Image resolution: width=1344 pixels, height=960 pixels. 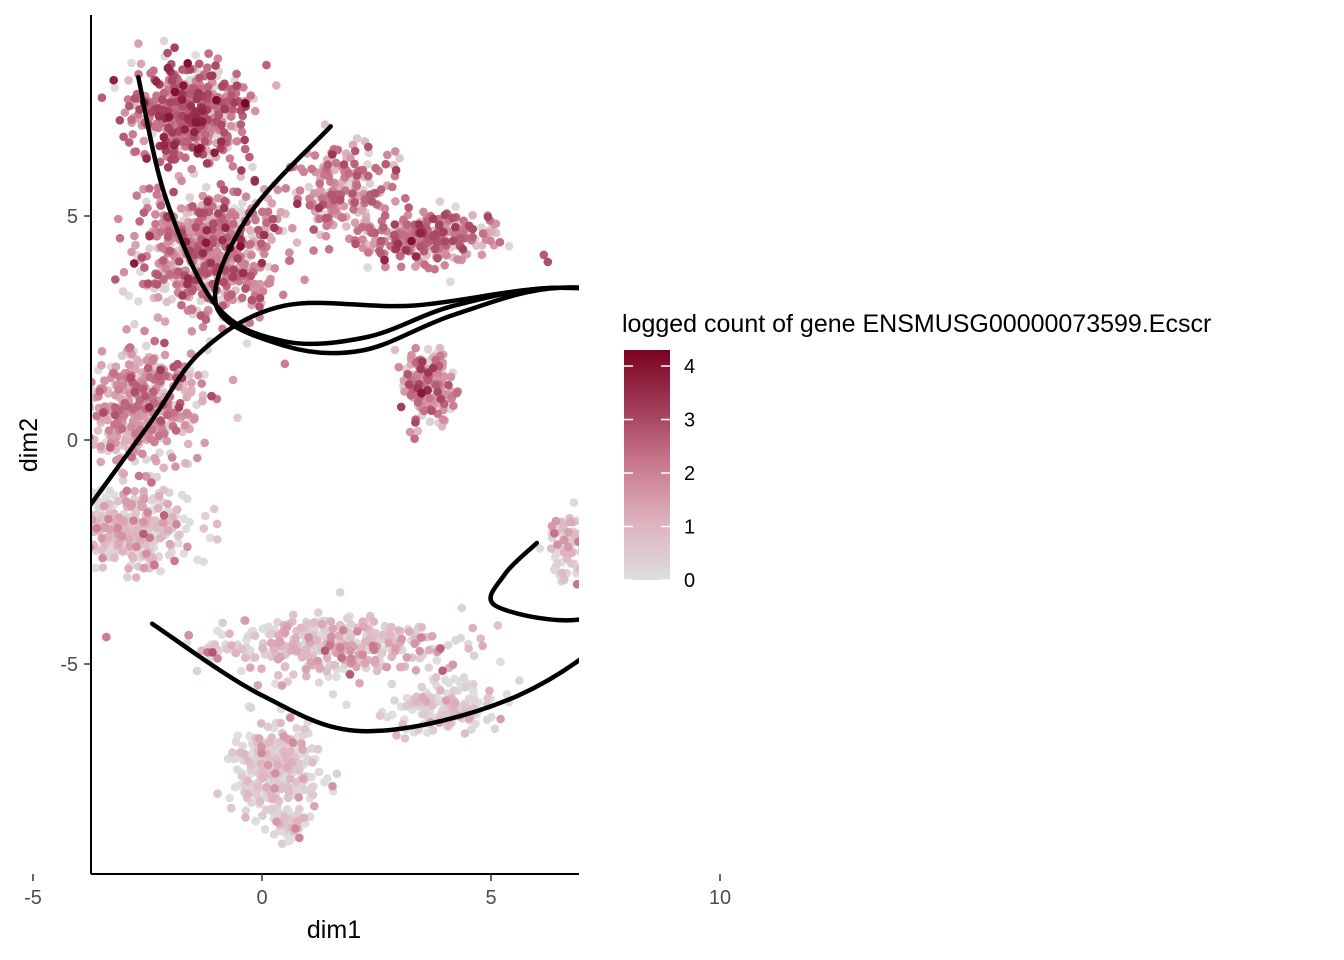 I want to click on x-tick-label: -5, so click(x=33, y=898).